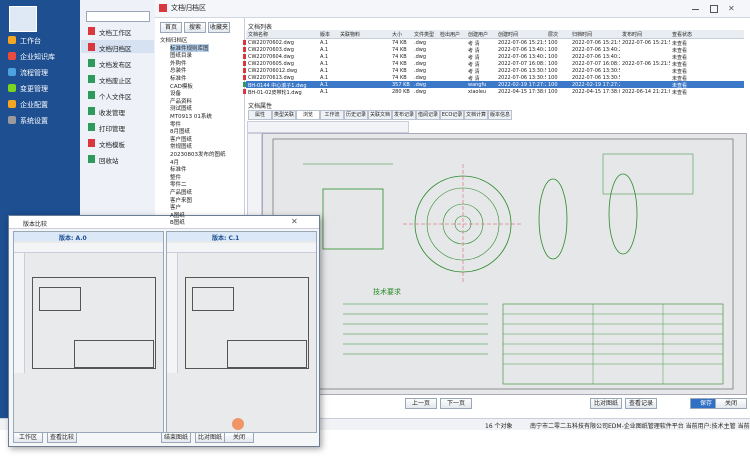 The height and width of the screenshot is (461, 750). What do you see at coordinates (452, 115) in the screenshot?
I see `tab: ECO记录` at bounding box center [452, 115].